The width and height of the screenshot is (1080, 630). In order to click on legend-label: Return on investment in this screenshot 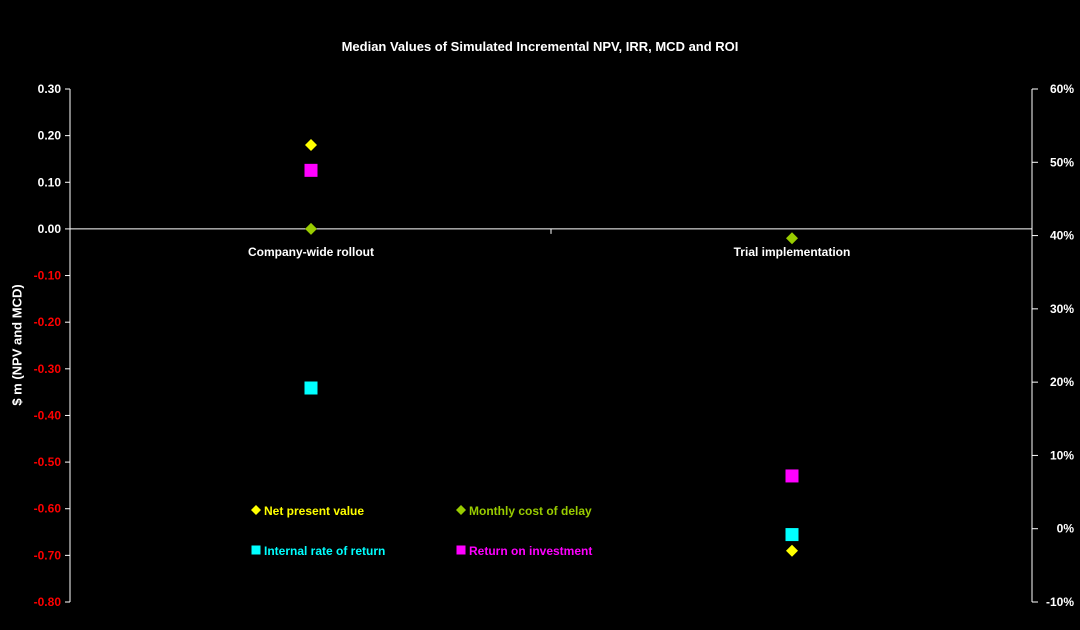, I will do `click(530, 551)`.